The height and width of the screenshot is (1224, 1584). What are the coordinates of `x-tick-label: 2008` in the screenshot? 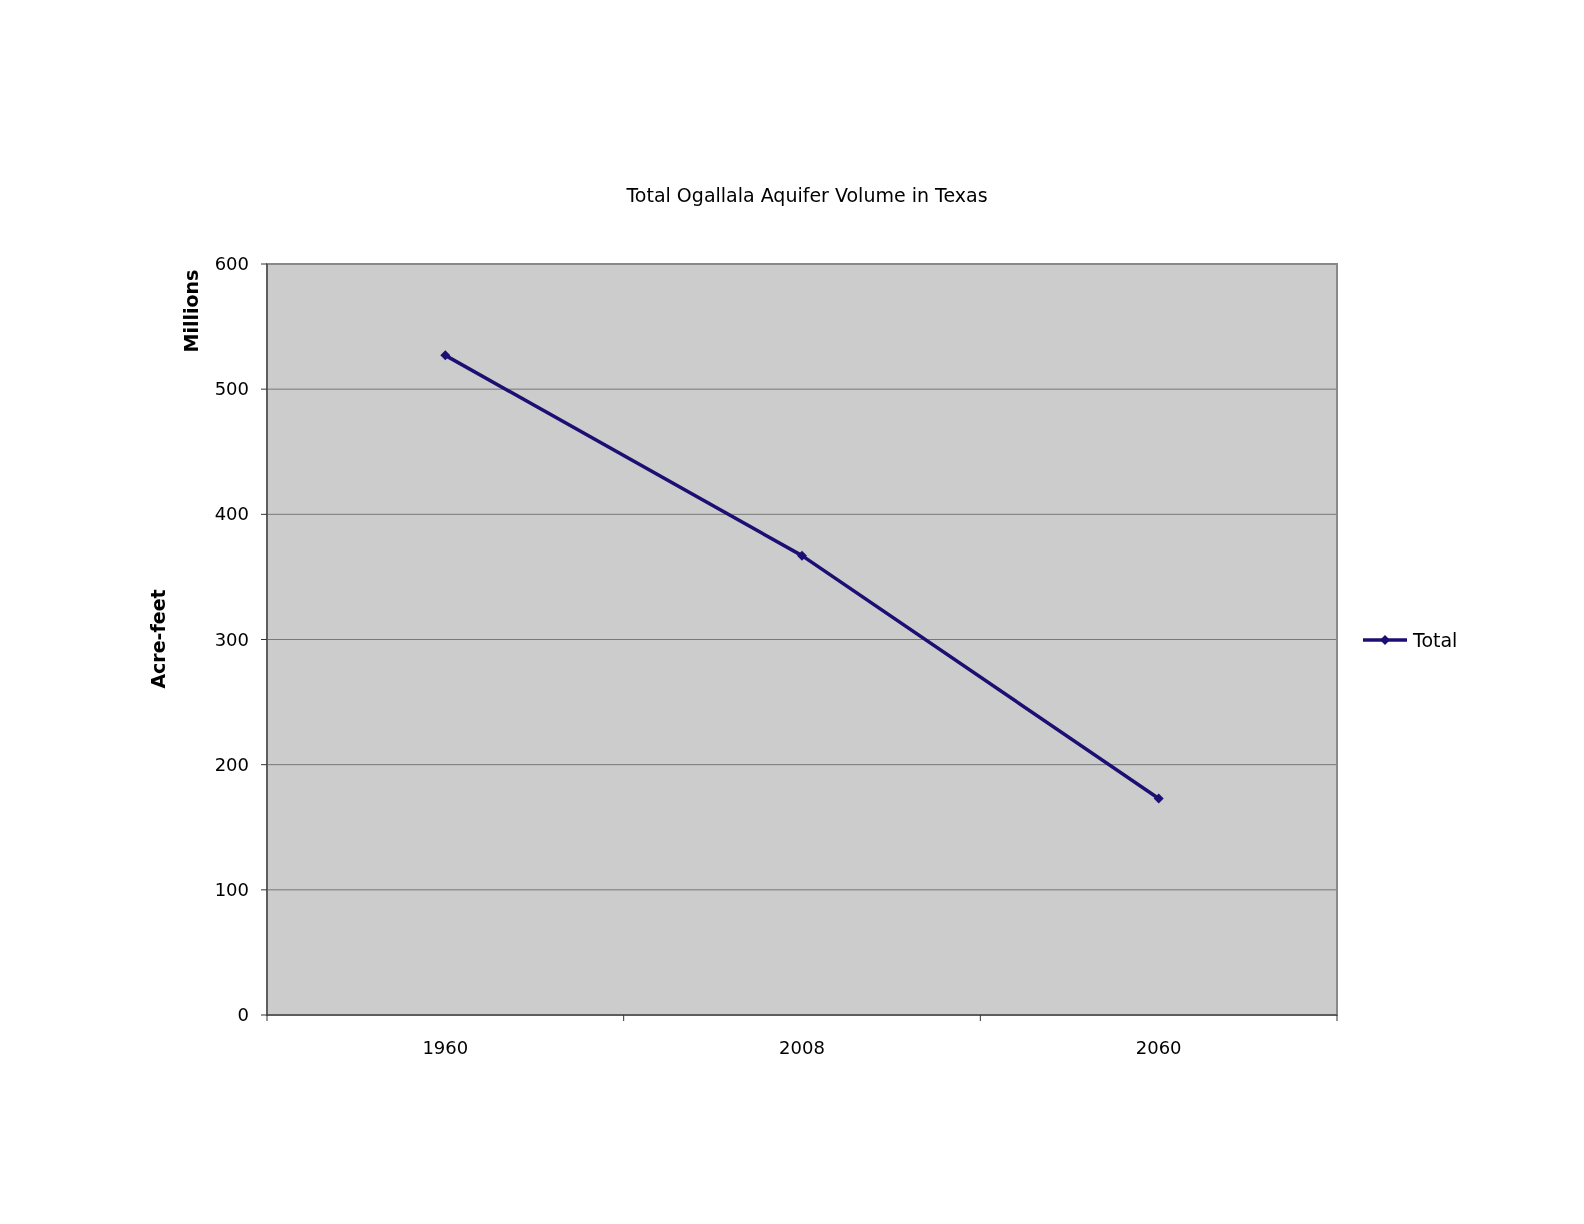 It's located at (802, 1047).